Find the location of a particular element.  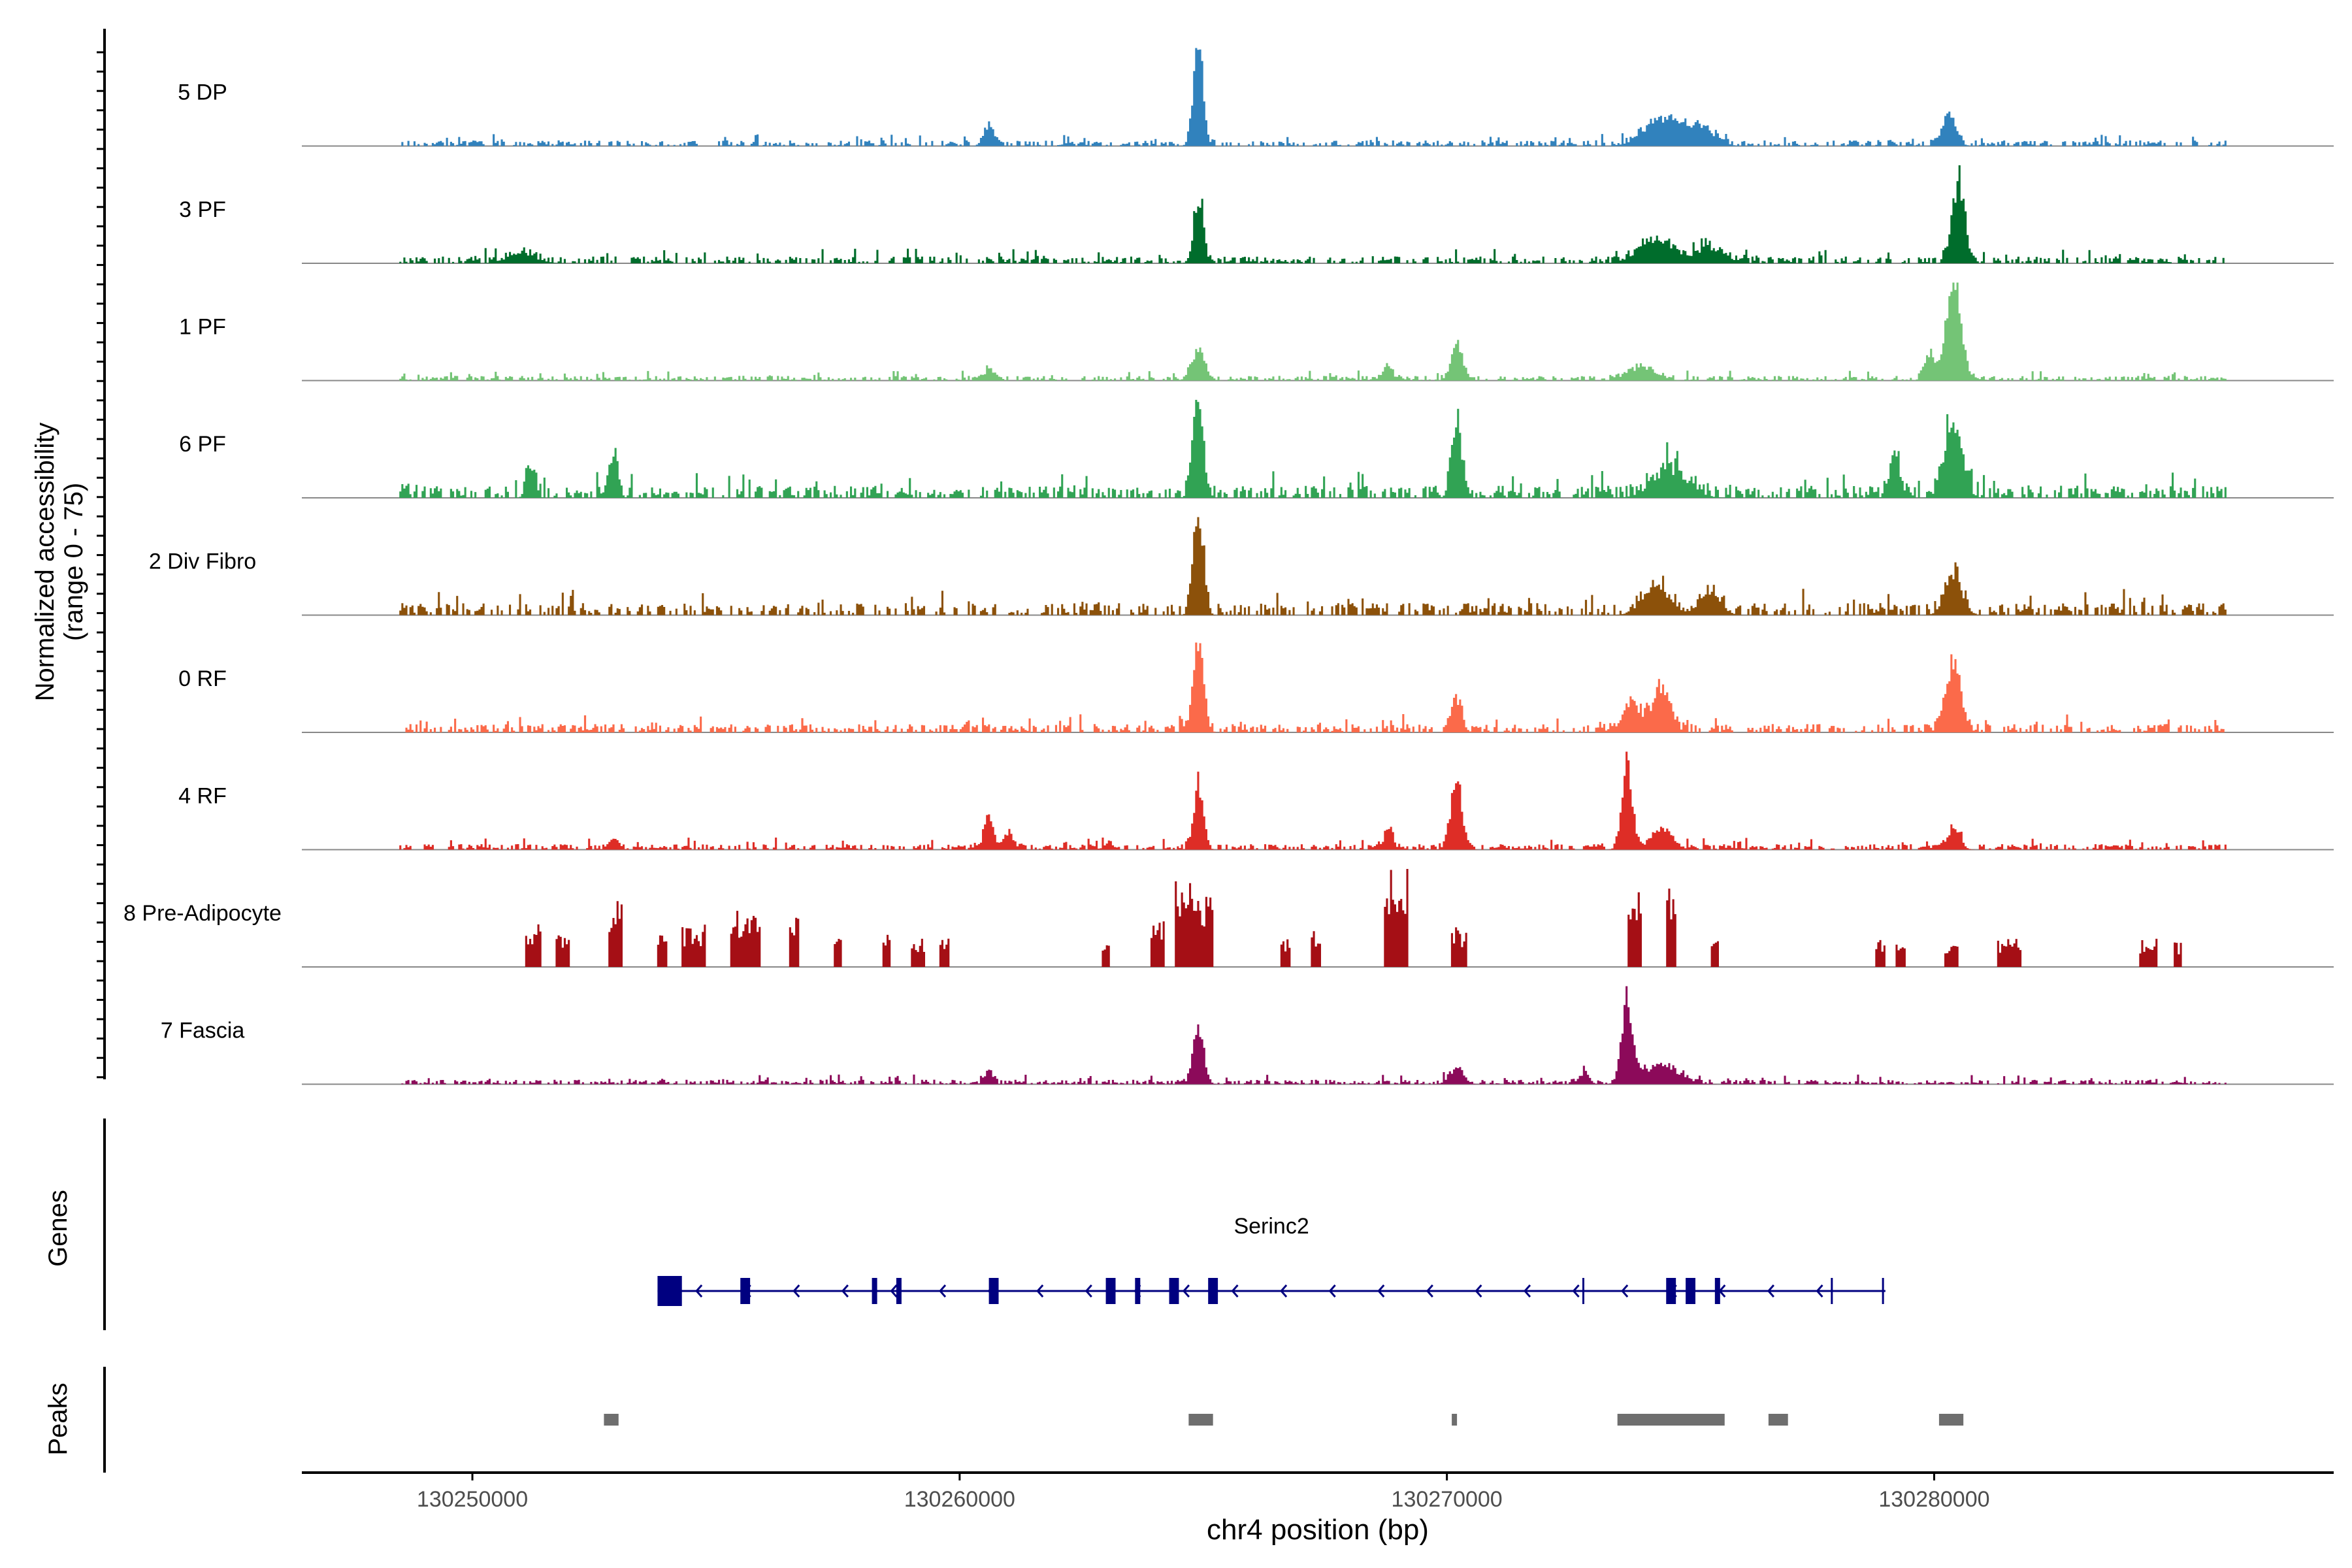

track-3-pf: 3 PF is located at coordinates (1256, 214).